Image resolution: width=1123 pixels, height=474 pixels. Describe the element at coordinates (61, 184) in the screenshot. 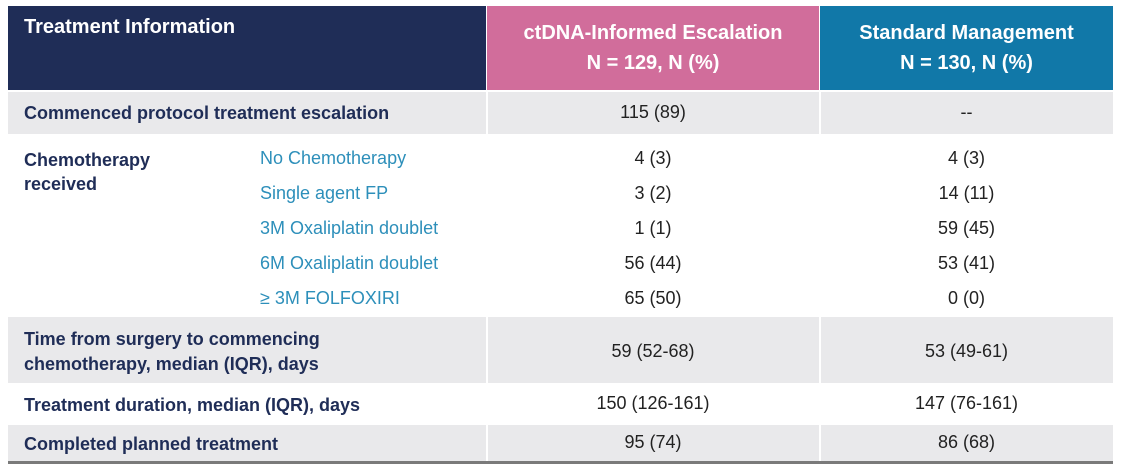

I see `chemo-label-line2: received` at that location.